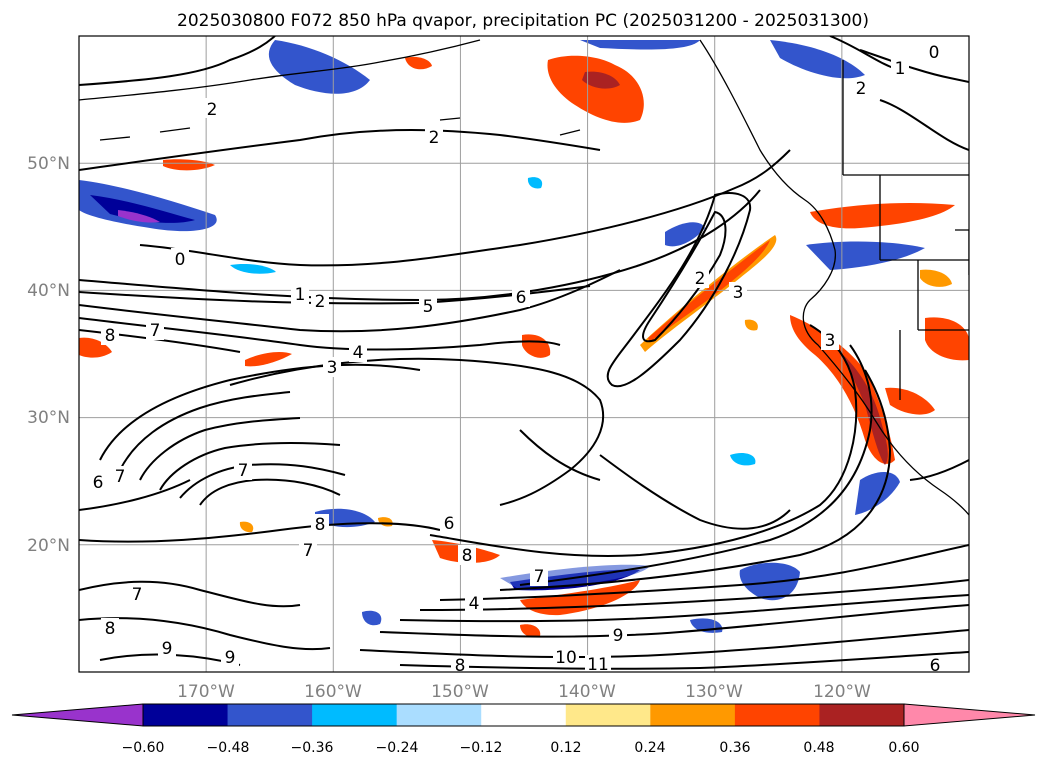 The width and height of the screenshot is (1047, 765). What do you see at coordinates (340, 129) in the screenshot?
I see `coastline-islands` at bounding box center [340, 129].